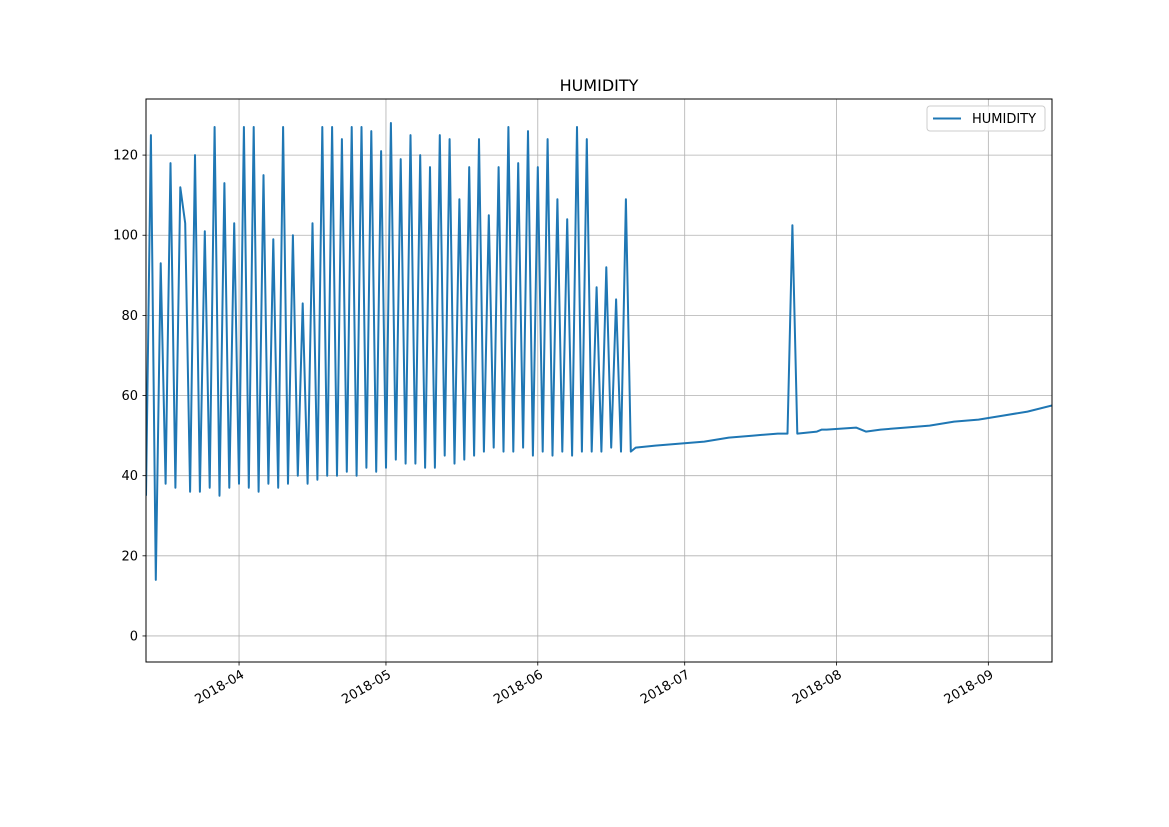  I want to click on x-tick-label: 2018-09, so click(969, 687).